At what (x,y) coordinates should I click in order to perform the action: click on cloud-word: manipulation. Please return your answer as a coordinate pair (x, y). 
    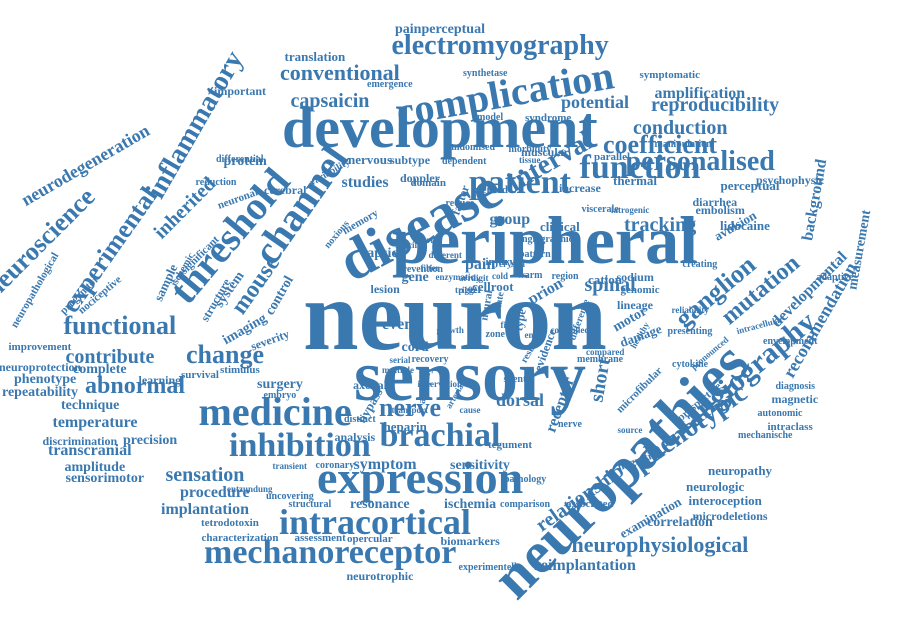
    Looking at the image, I should click on (683, 144).